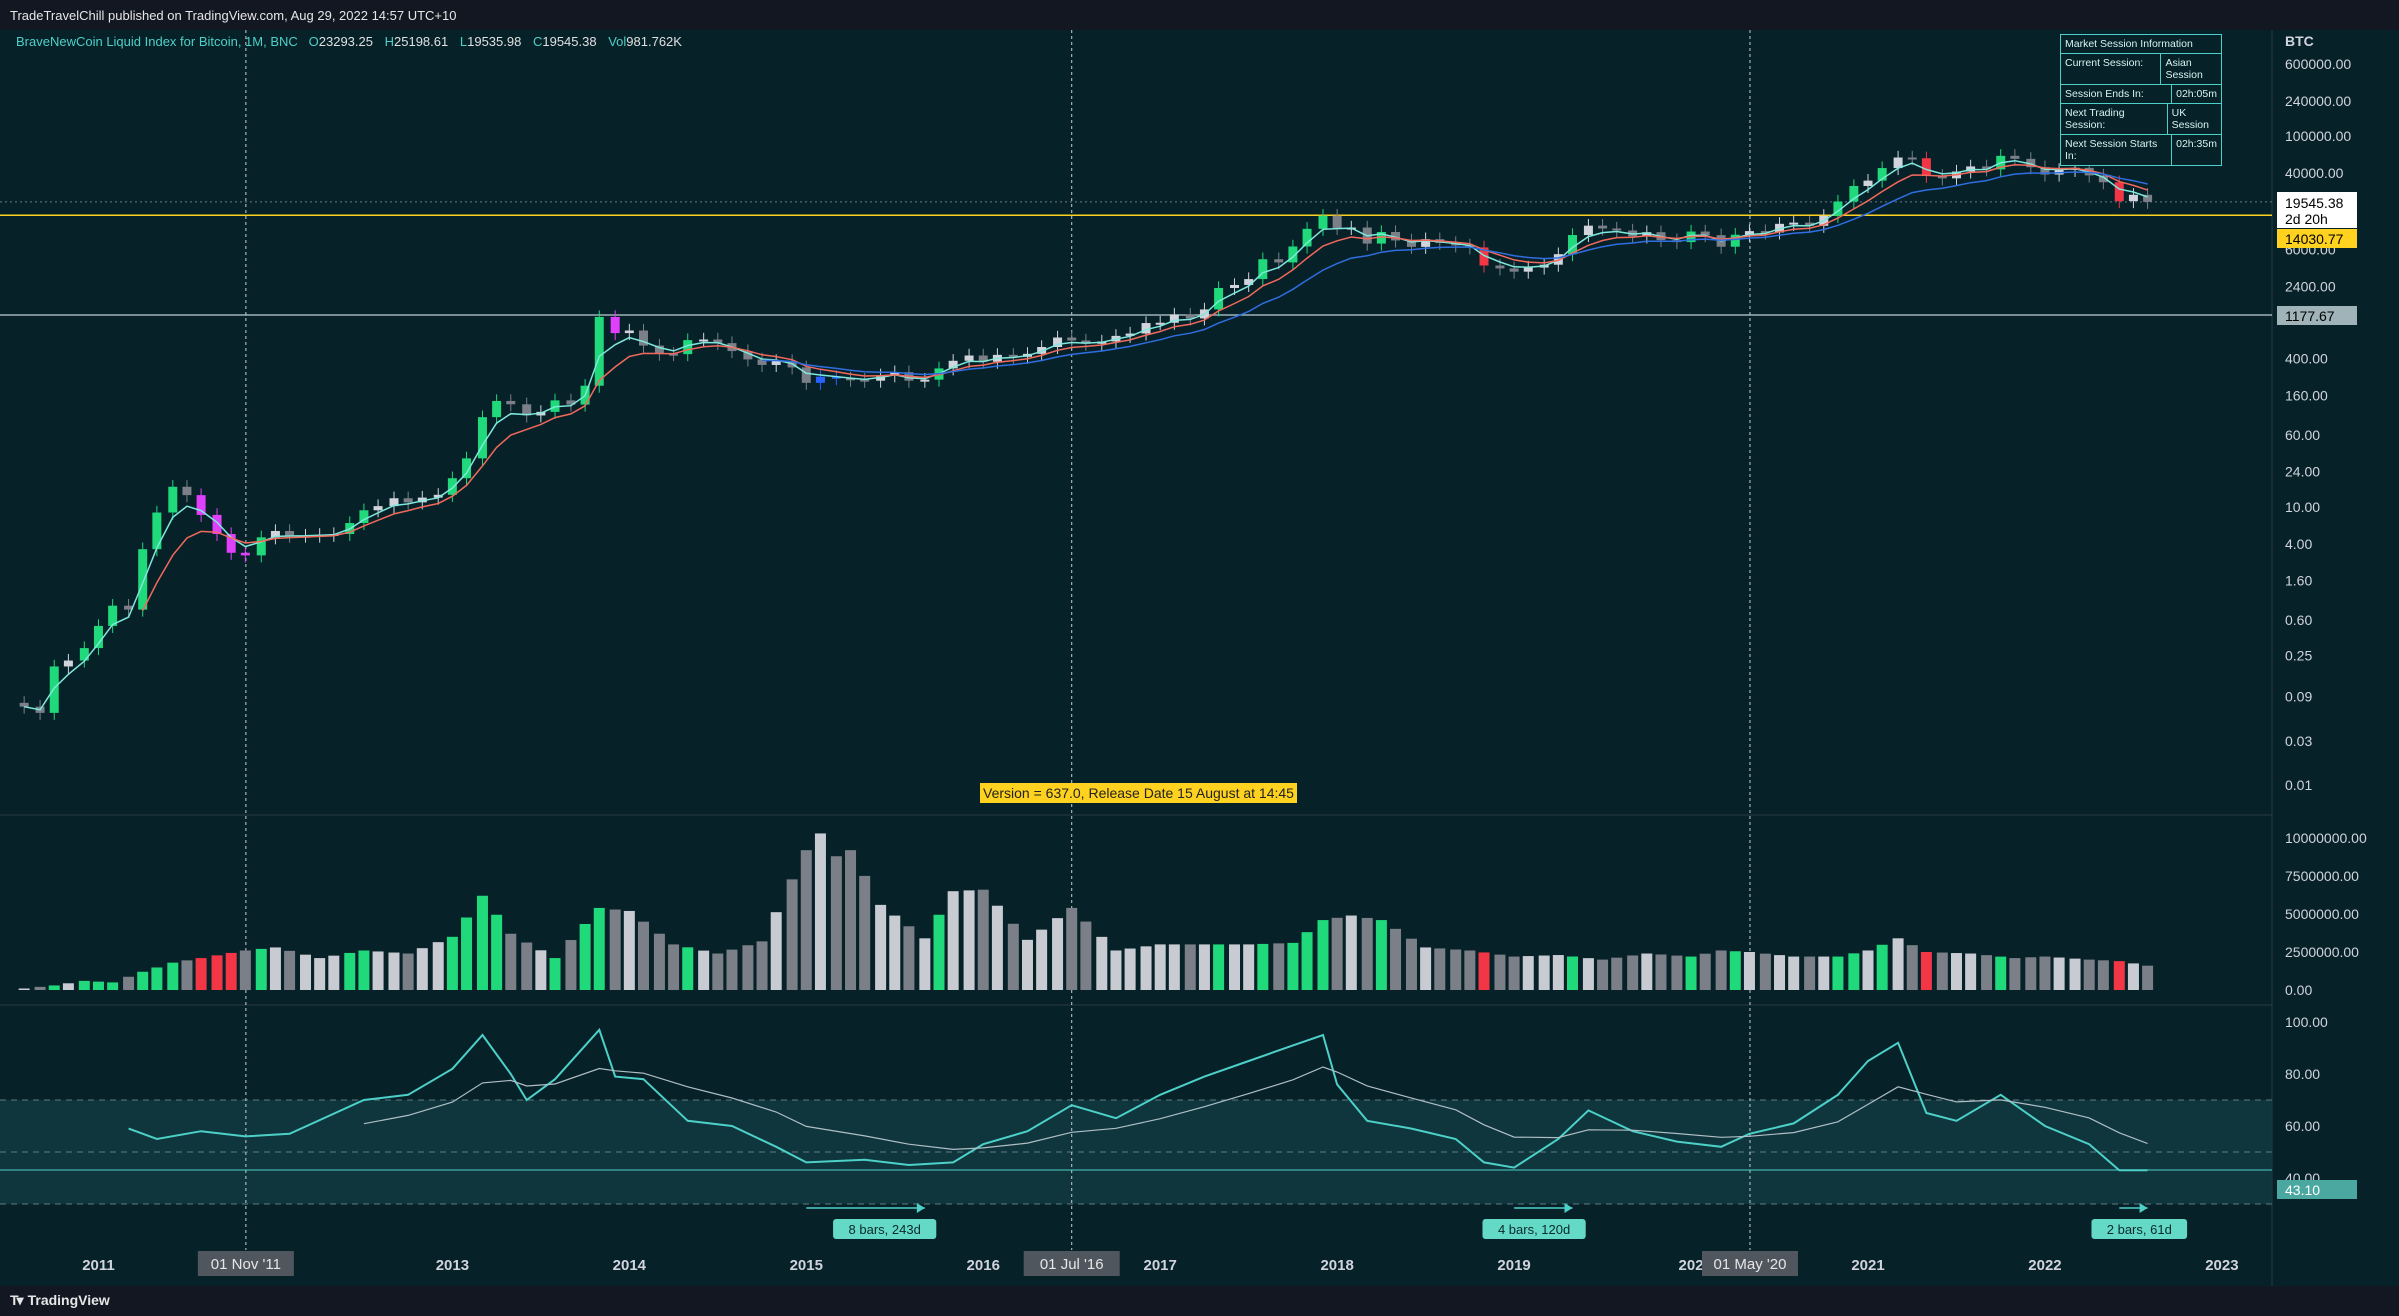 Image resolution: width=2399 pixels, height=1316 pixels. Describe the element at coordinates (1455, 273) in the screenshot. I see `ma-slow-line` at that location.